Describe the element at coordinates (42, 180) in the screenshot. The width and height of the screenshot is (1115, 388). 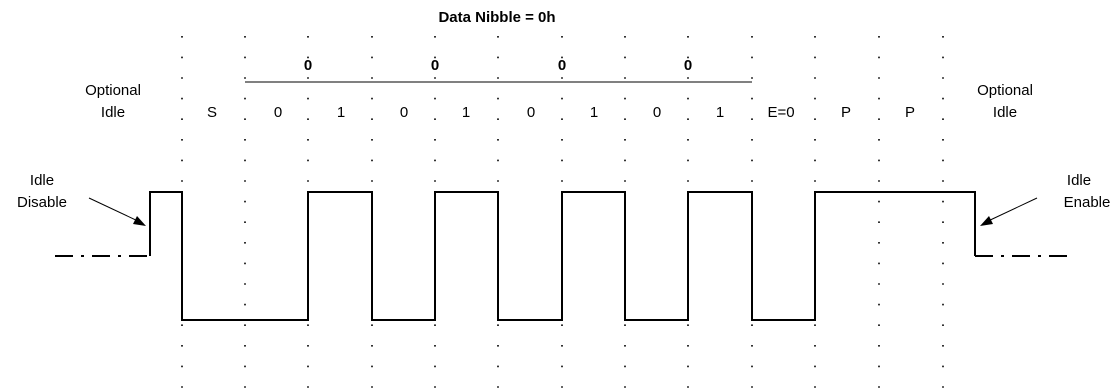
I see `idle-disable-line1: Idle` at that location.